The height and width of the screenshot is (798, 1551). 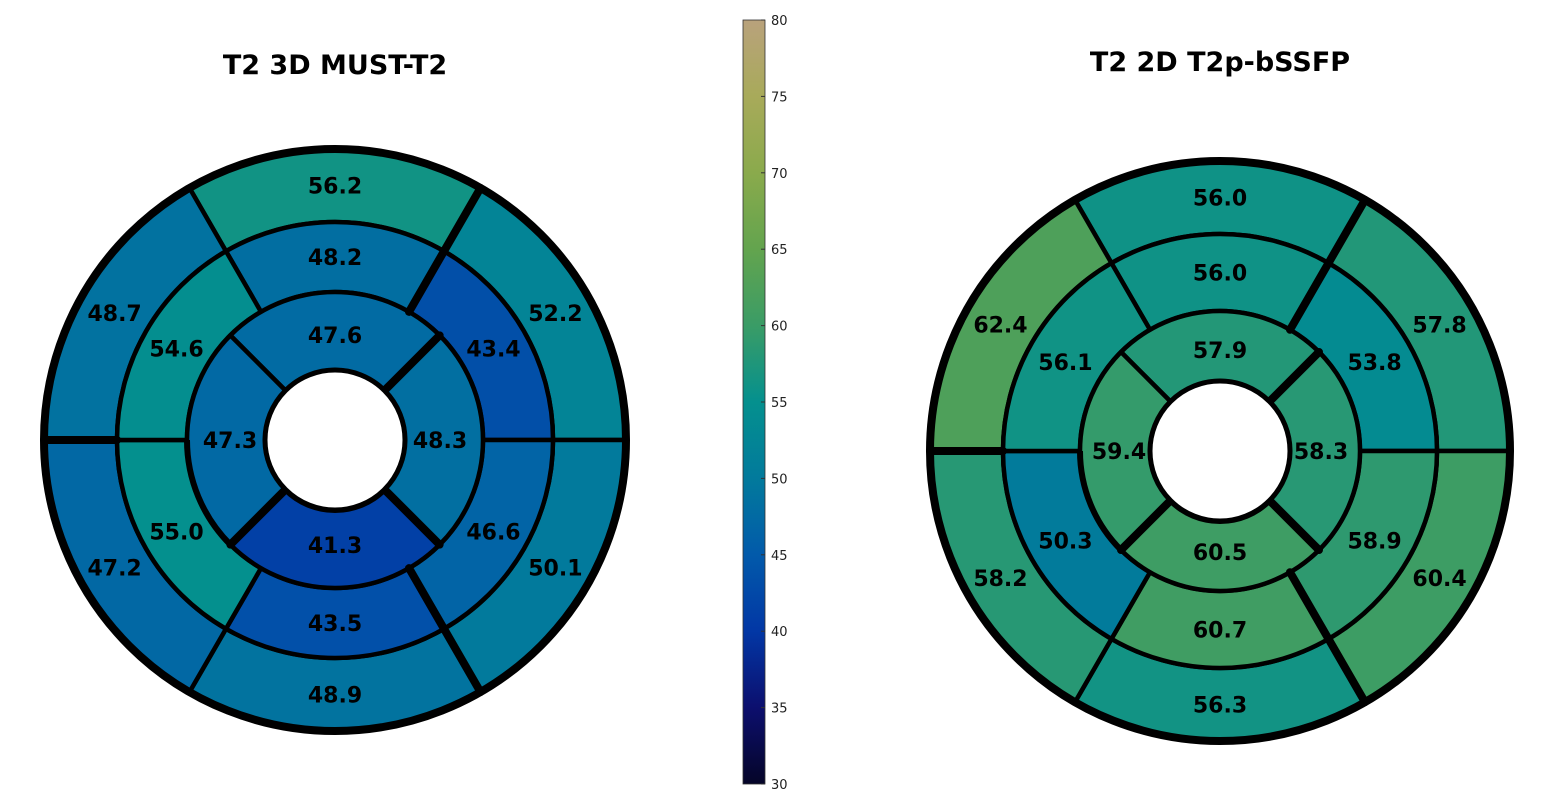 I want to click on plot-title: T2 2D T2p-bSSFP, so click(x=1220, y=62).